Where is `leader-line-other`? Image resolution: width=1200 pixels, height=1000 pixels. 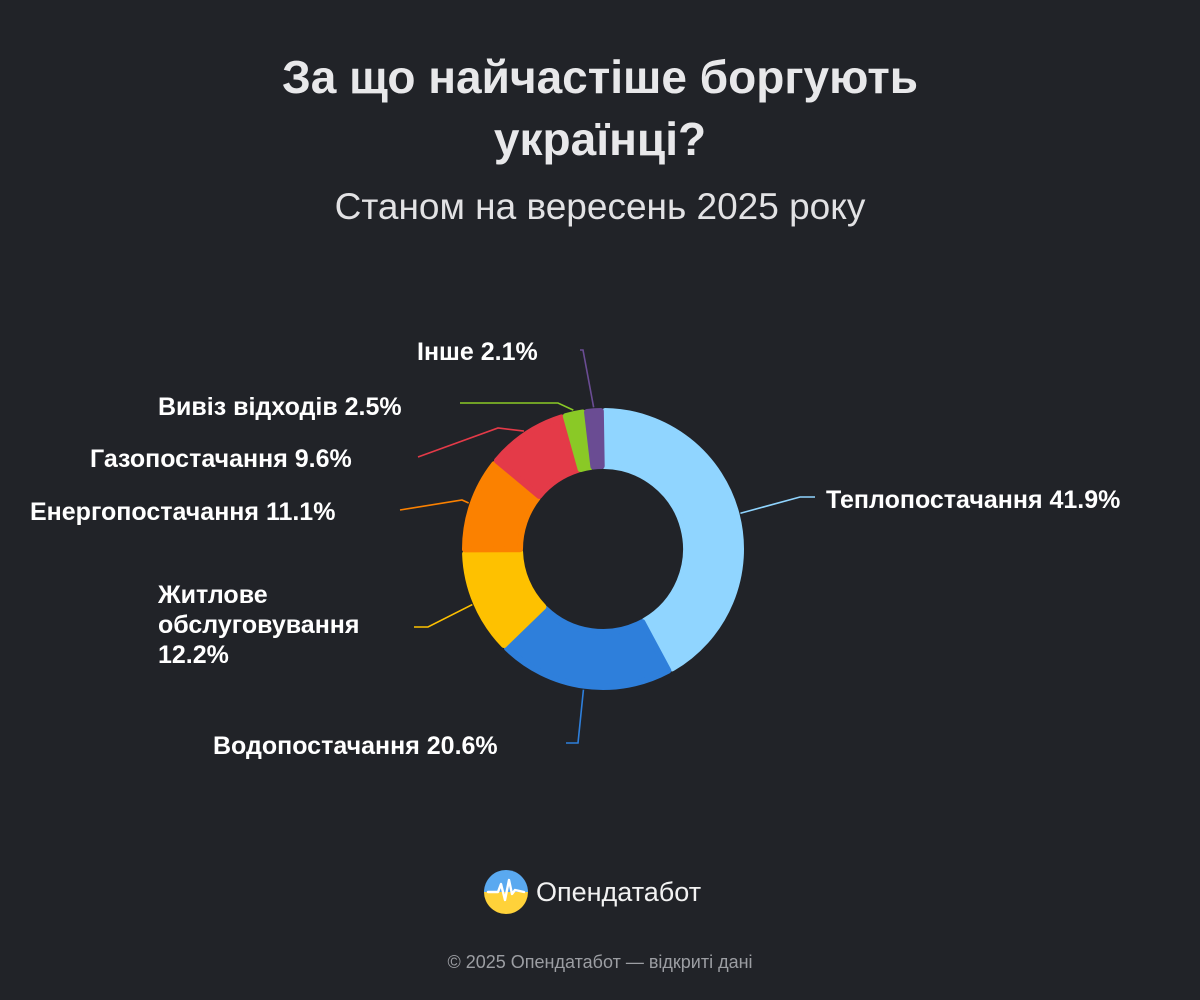
leader-line-other is located at coordinates (587, 378).